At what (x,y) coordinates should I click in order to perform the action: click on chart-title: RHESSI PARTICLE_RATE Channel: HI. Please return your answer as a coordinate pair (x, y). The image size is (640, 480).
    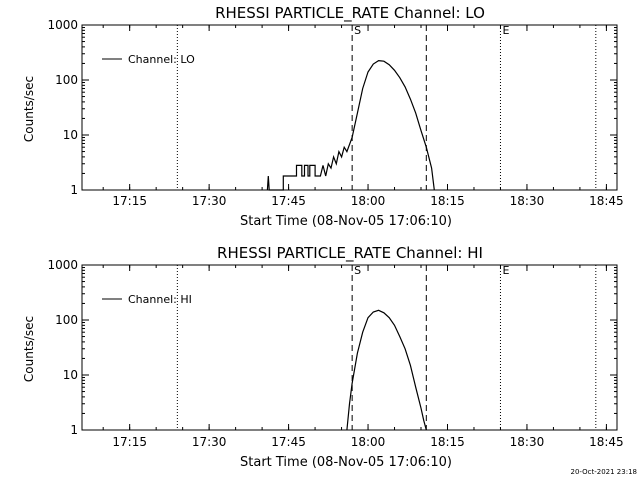
    Looking at the image, I should click on (350, 253).